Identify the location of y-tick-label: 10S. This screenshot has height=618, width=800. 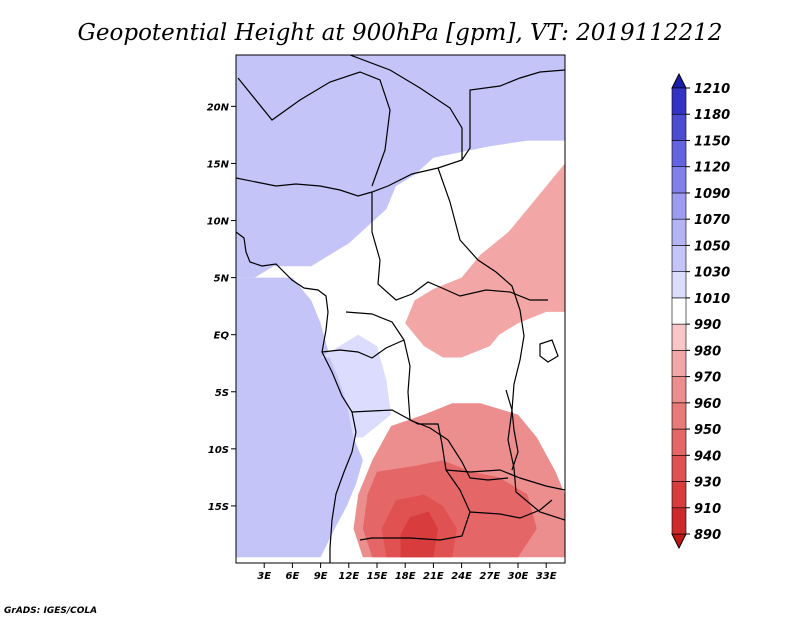
(218, 450).